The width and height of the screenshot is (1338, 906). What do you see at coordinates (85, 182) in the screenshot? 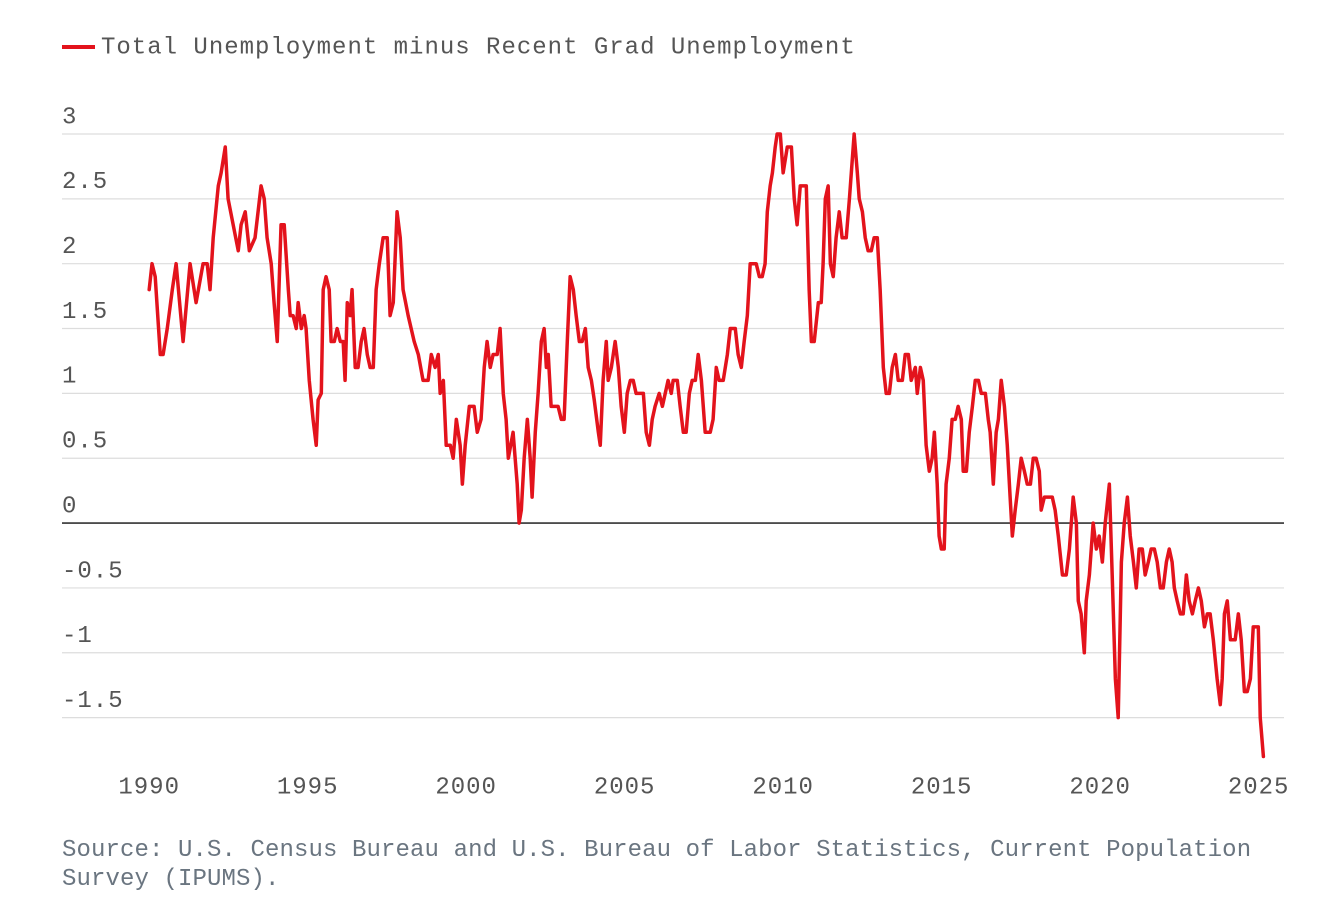
I see `y-tick-label: 2.5` at bounding box center [85, 182].